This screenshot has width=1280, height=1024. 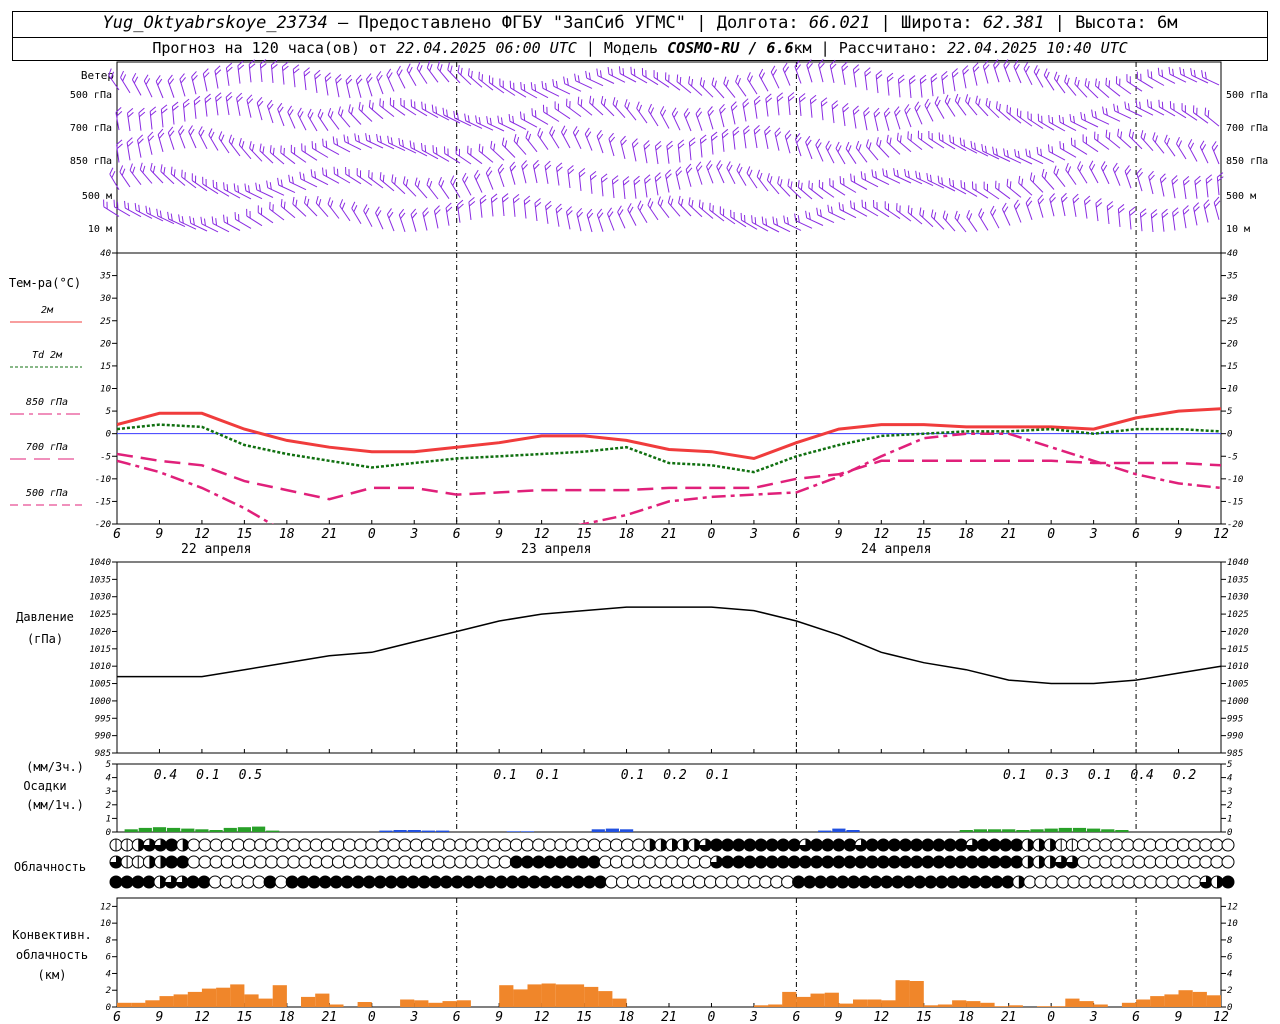 I want to click on temp-axis-hour-label: 9, so click(x=1179, y=534).